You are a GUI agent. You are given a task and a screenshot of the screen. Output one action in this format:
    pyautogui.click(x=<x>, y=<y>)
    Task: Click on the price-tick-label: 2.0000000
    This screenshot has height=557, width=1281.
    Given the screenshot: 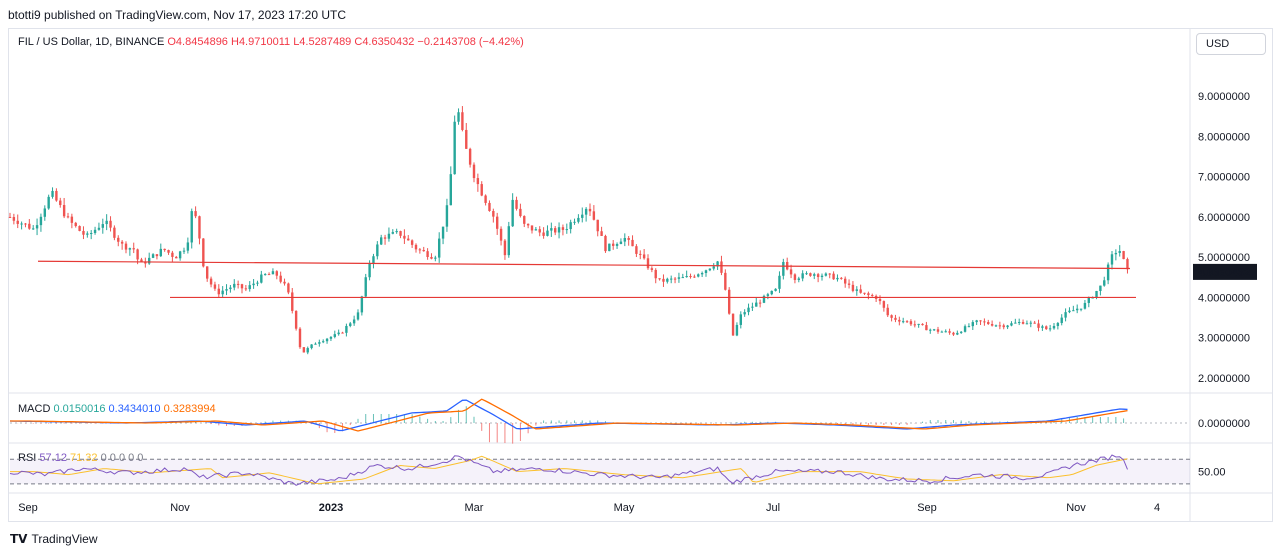 What is the action you would take?
    pyautogui.click(x=1224, y=379)
    